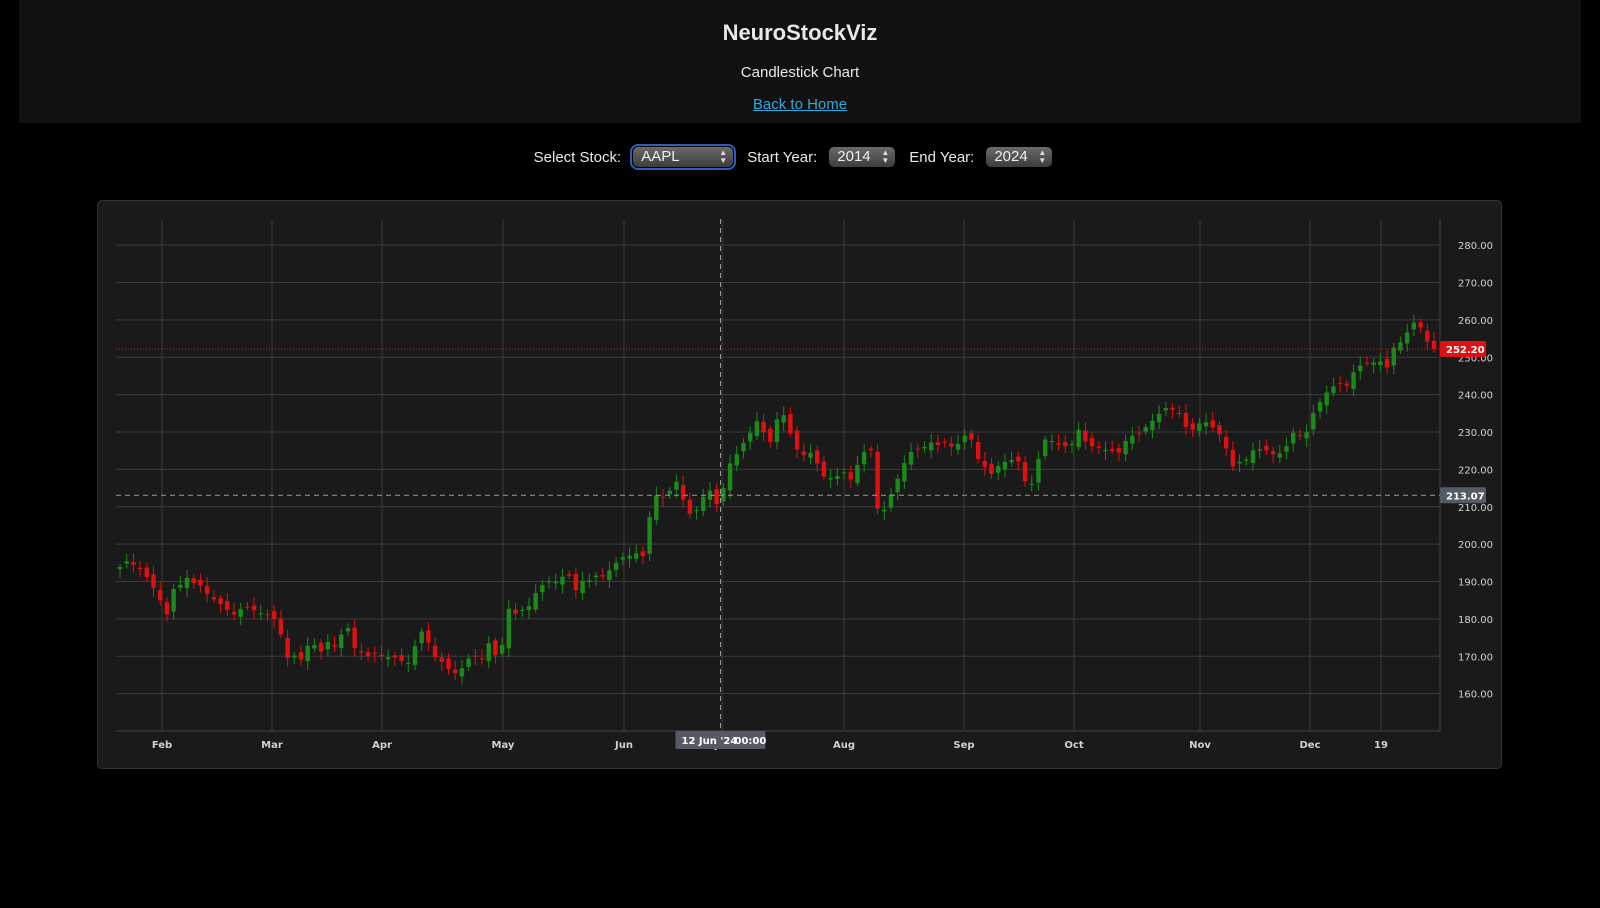 The image size is (1600, 908). What do you see at coordinates (1465, 496) in the screenshot?
I see `crosshair-price-label: 213.07` at bounding box center [1465, 496].